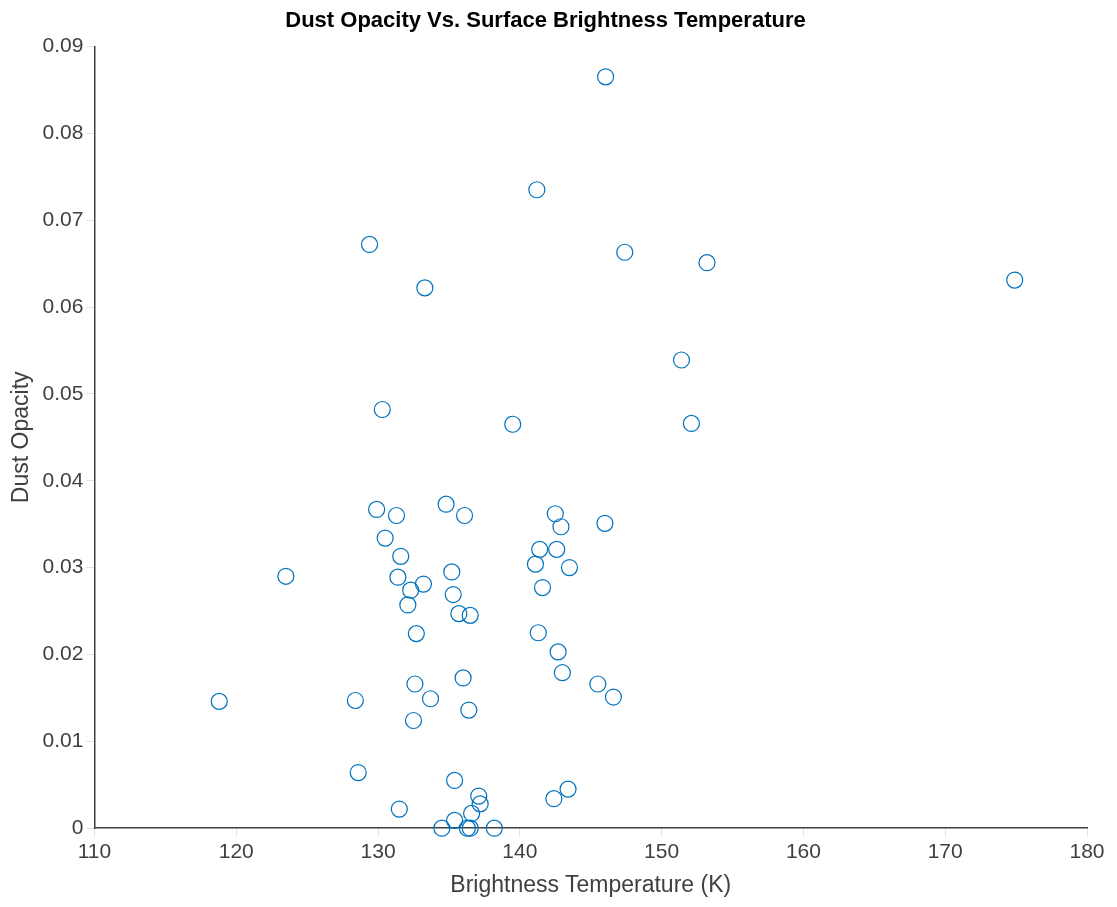  Describe the element at coordinates (77, 826) in the screenshot. I see `y-tick-label: 0` at that location.